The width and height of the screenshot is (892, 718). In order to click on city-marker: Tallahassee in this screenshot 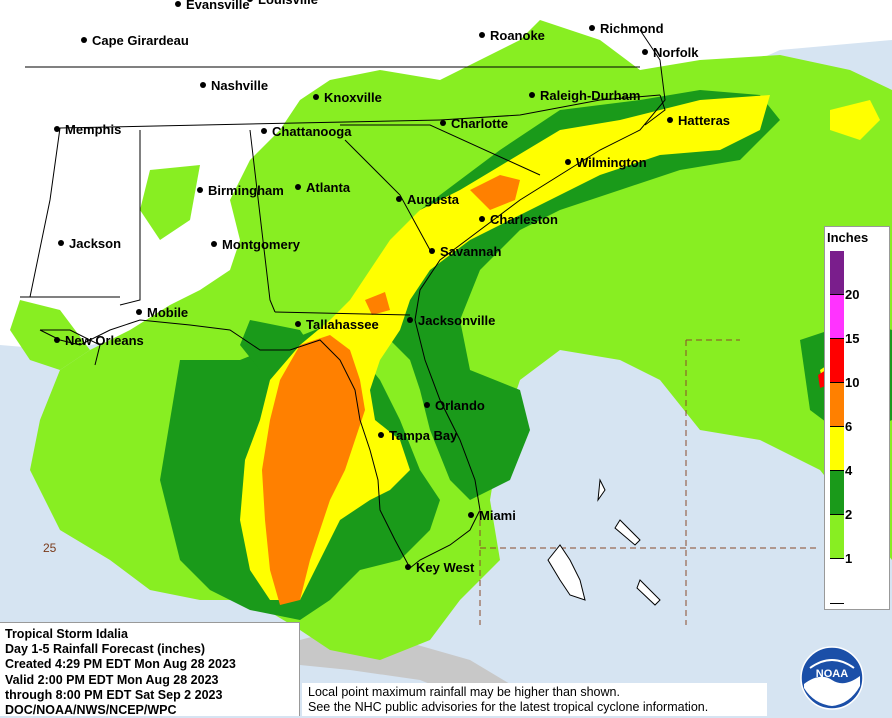, I will do `click(337, 324)`.